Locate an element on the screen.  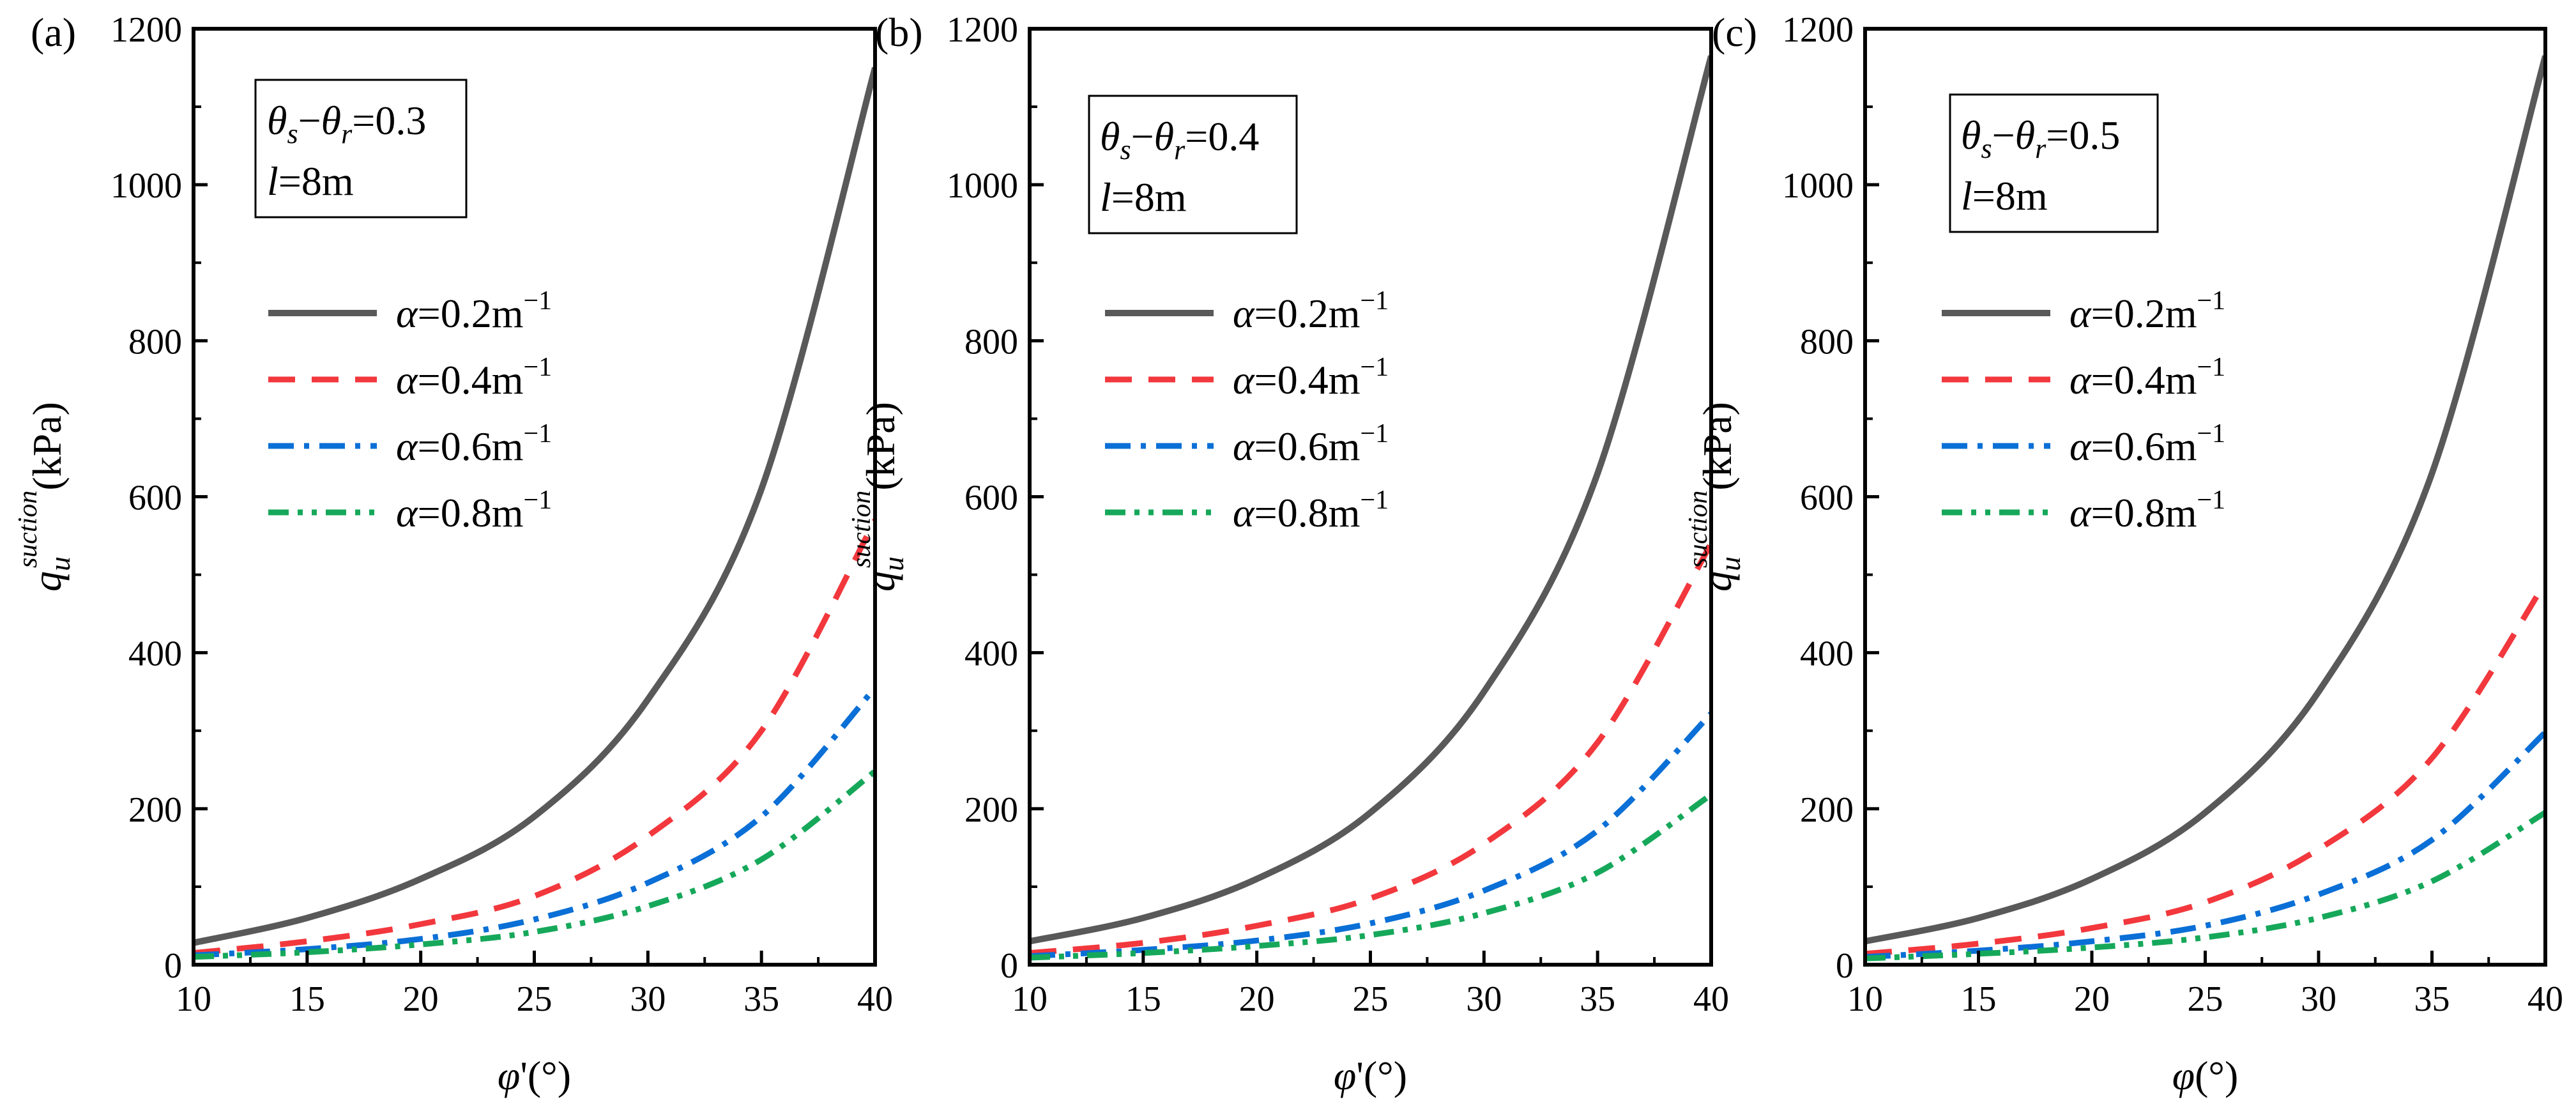
annotation-box: θs−θr=0.5 l=8m is located at coordinates (2054, 163).